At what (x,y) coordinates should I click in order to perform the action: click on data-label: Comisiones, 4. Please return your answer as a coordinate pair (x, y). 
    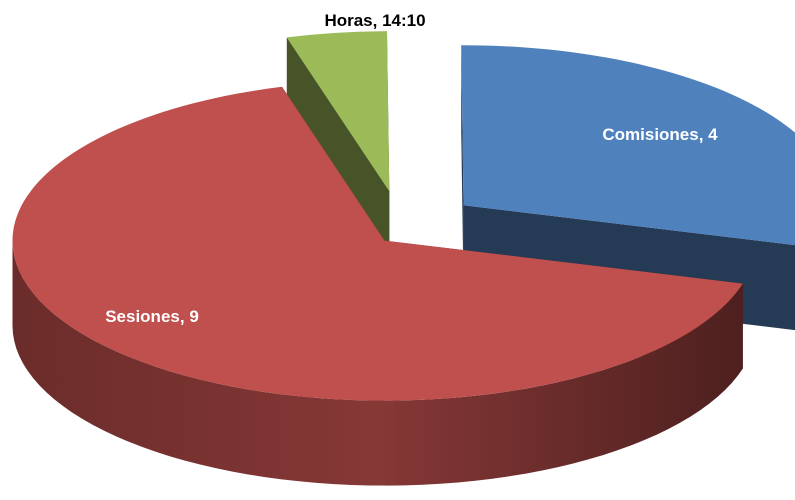
    Looking at the image, I should click on (660, 134).